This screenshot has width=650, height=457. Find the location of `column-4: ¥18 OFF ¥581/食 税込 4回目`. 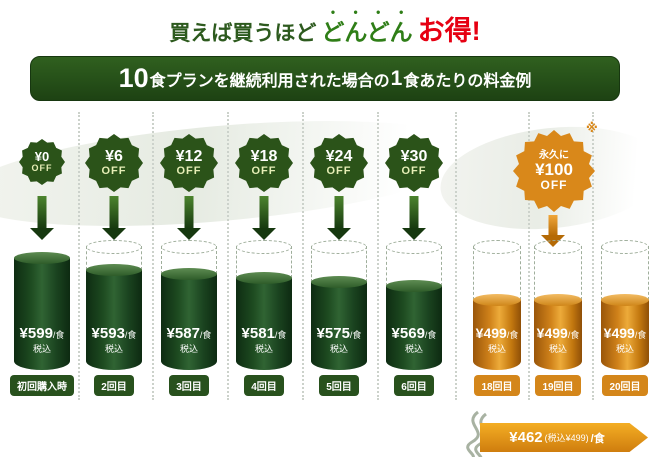

column-4: ¥18 OFF ¥581/食 税込 4回目 is located at coordinates (264, 262).